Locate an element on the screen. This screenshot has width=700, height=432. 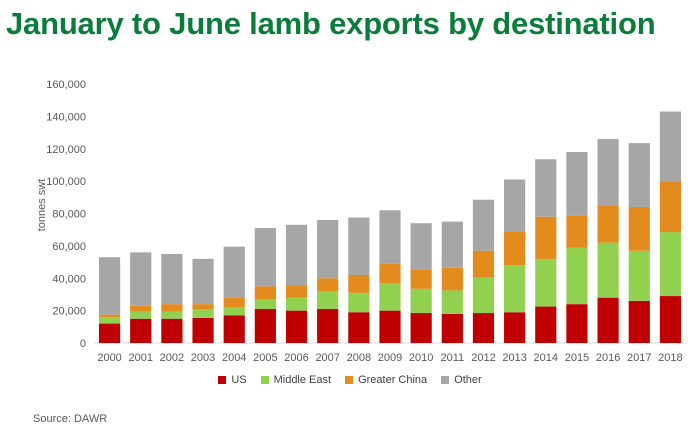
bar-segment-us-2010 is located at coordinates (421, 328).